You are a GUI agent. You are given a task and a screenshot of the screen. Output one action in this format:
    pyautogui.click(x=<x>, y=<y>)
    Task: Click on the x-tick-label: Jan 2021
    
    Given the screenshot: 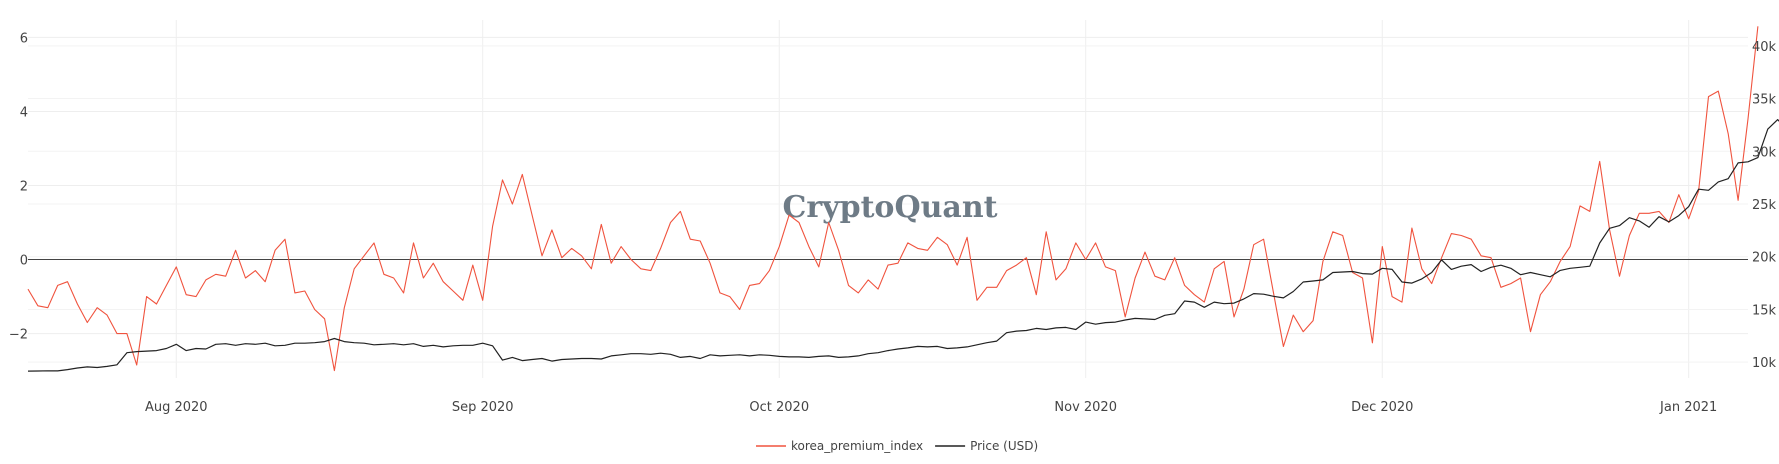 What is the action you would take?
    pyautogui.click(x=1688, y=407)
    